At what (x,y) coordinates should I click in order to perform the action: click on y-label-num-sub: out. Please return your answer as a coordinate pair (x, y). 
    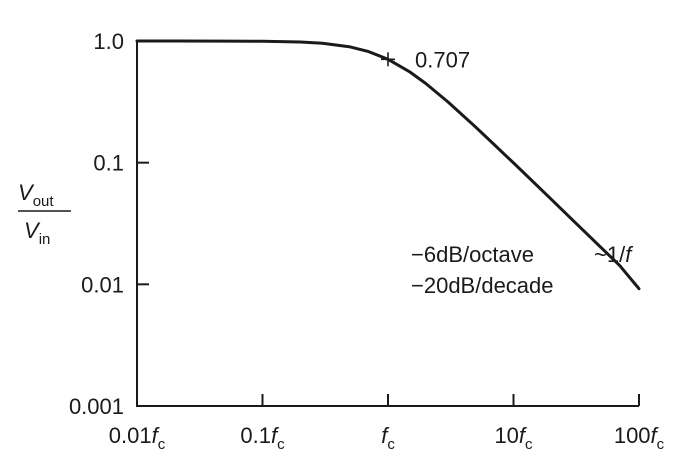
    Looking at the image, I should click on (44, 201).